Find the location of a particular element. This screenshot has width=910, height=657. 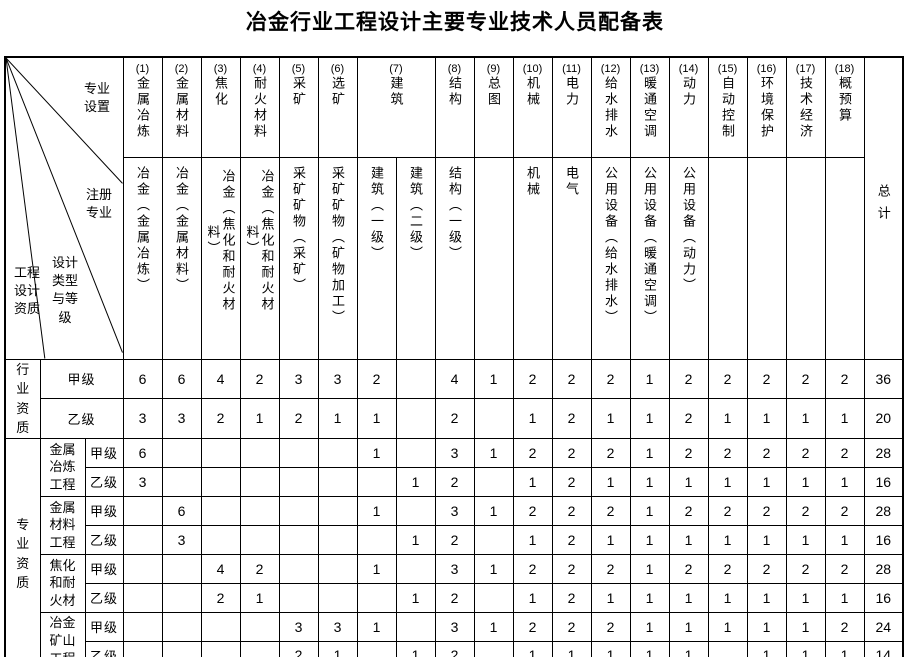

reg-header-8: 结构（一级） is located at coordinates (454, 258).